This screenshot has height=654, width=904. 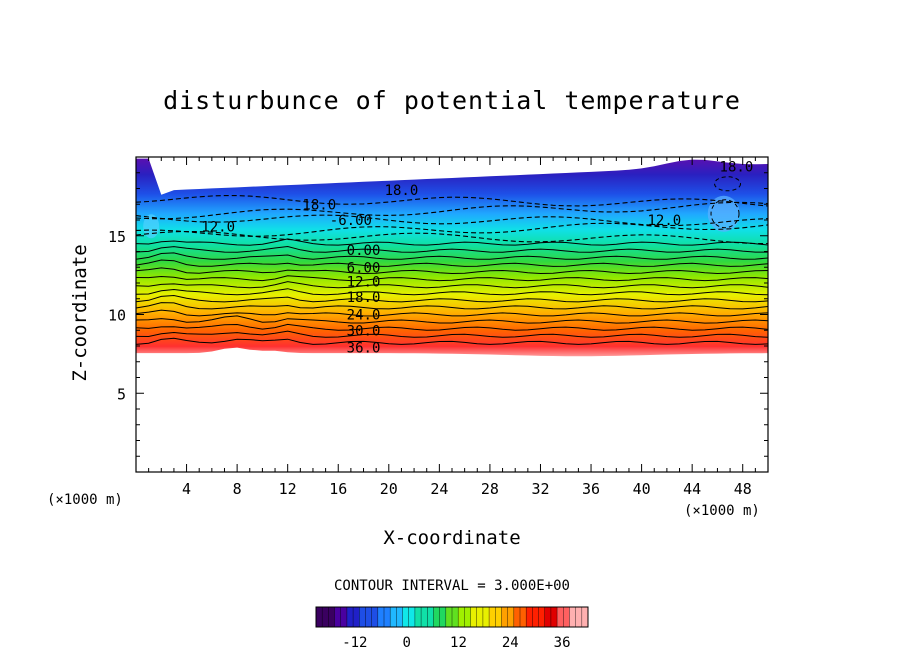 What do you see at coordinates (80, 313) in the screenshot?
I see `y-axis-label: Z-coordinate` at bounding box center [80, 313].